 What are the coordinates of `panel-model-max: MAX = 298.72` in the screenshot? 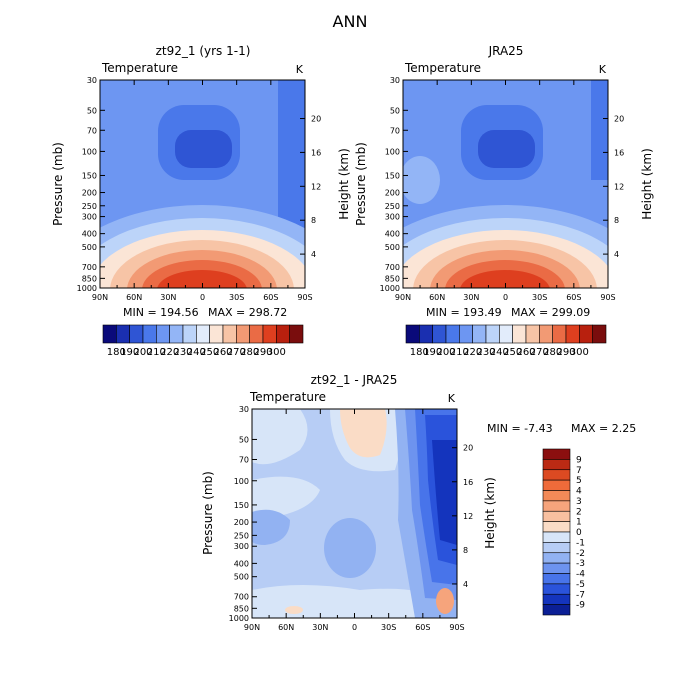 It's located at (247, 312).